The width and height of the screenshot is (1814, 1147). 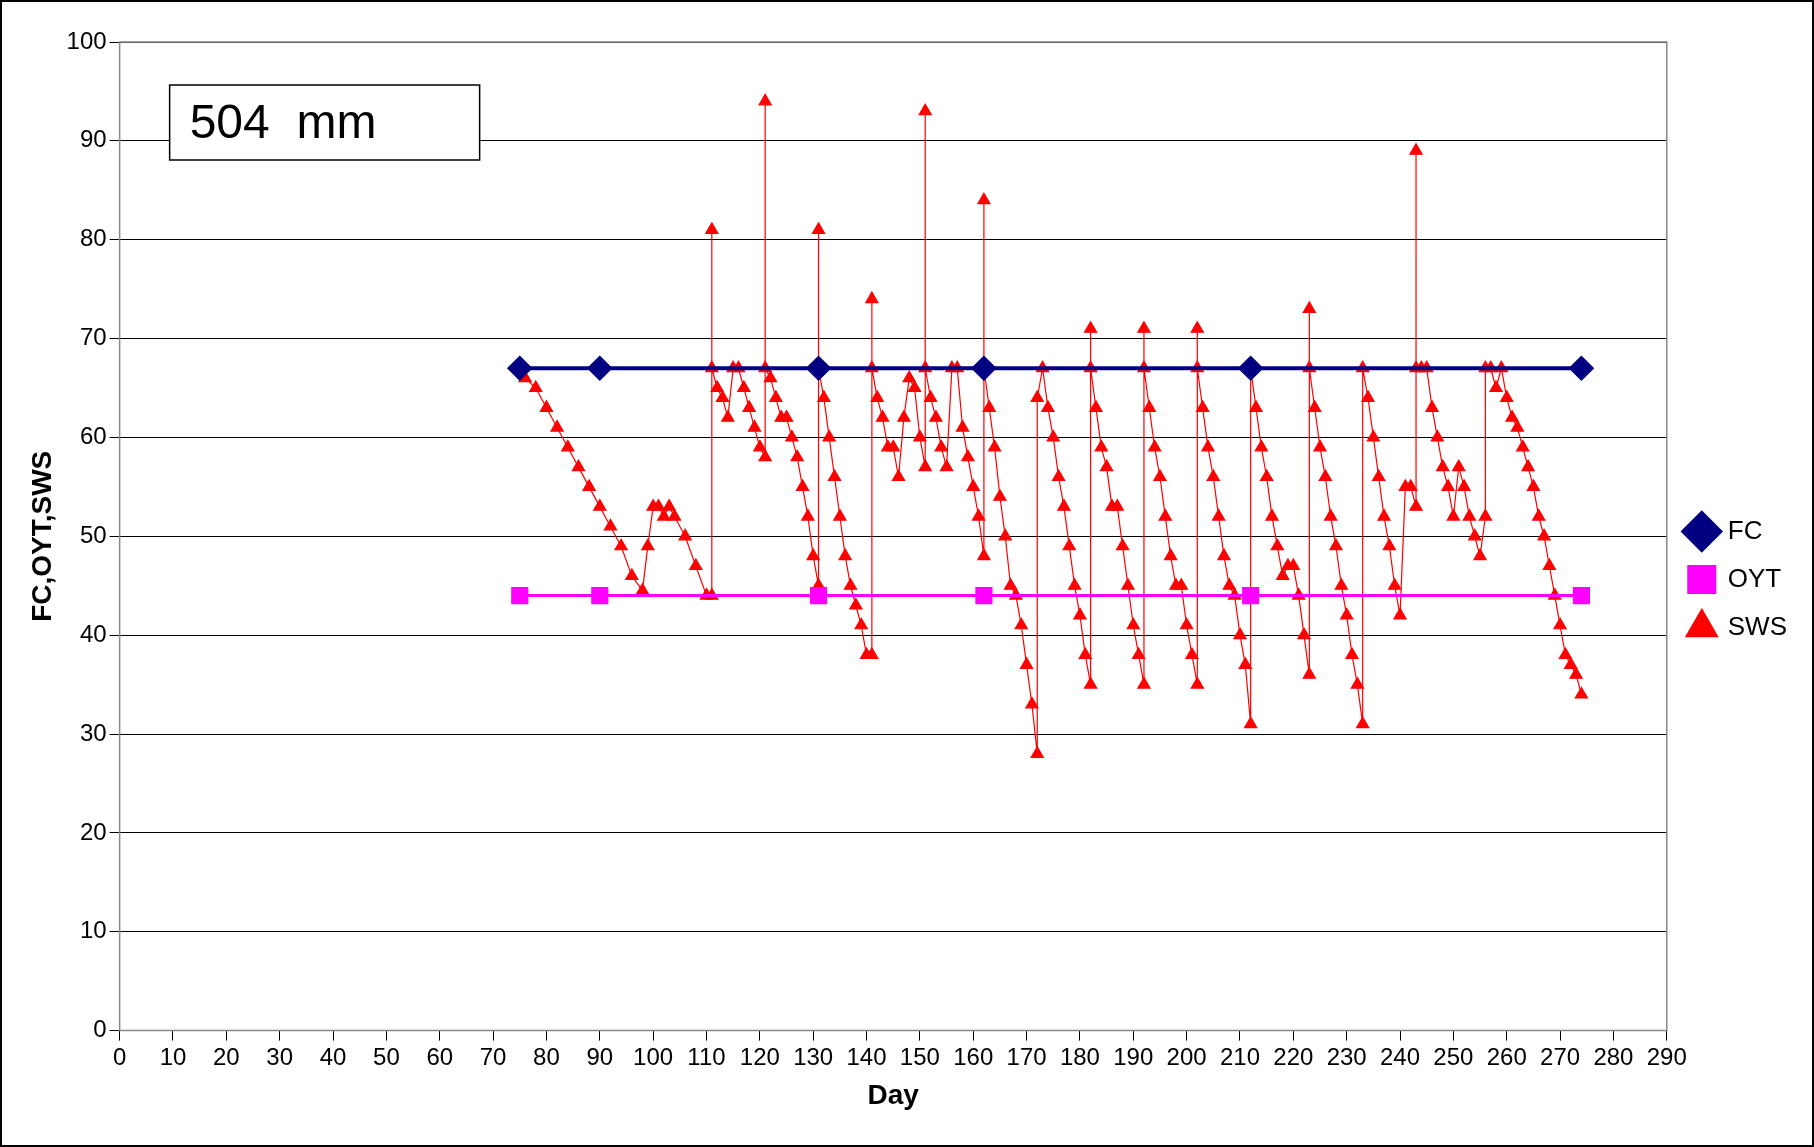 What do you see at coordinates (600, 1056) in the screenshot?
I see `x-tick-label: 90` at bounding box center [600, 1056].